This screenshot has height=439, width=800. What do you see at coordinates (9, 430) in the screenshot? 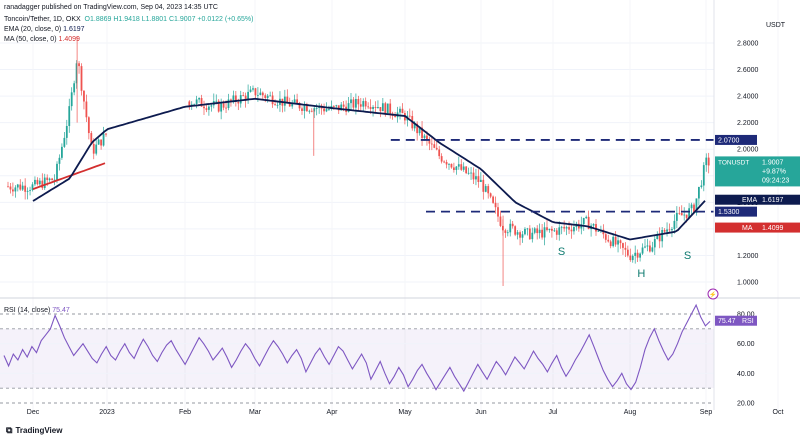
I see `tradingview-logo-icon: ⧉` at bounding box center [9, 430].